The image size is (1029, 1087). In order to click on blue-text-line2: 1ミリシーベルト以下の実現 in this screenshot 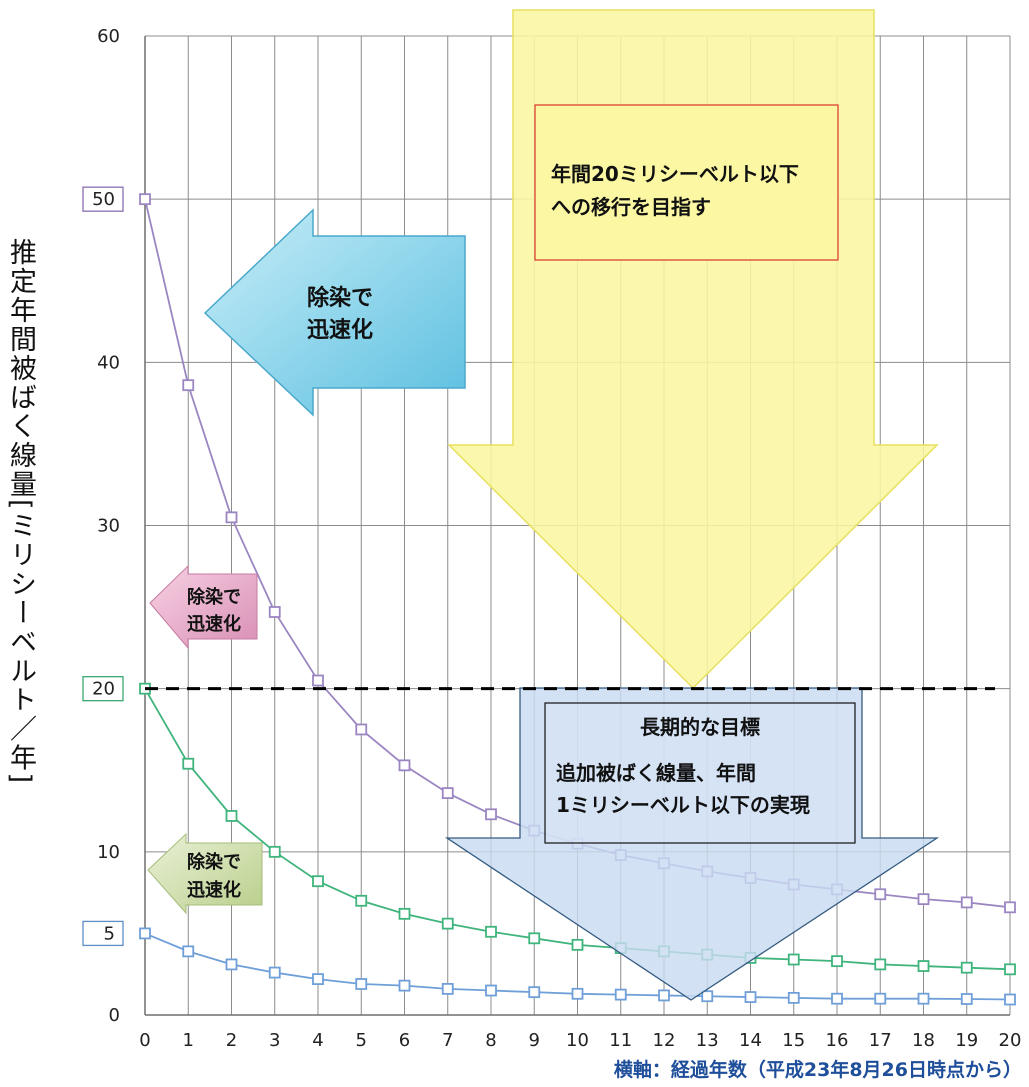, I will do `click(683, 805)`.